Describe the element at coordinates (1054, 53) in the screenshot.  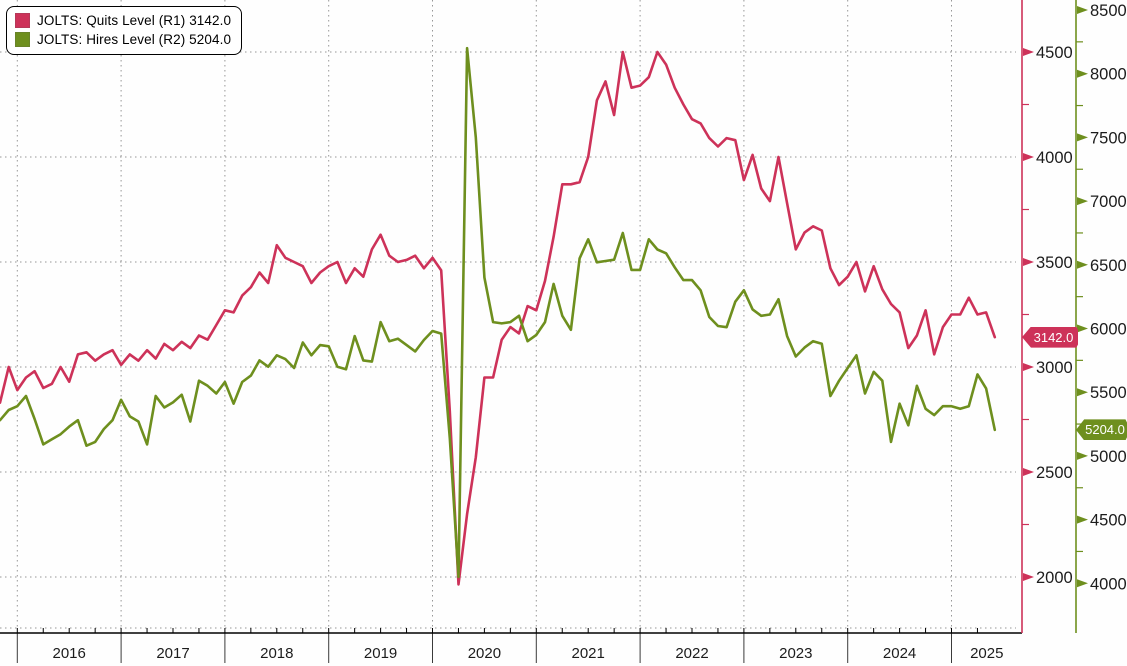
I see `r1-axis-tick-label: 4500` at that location.